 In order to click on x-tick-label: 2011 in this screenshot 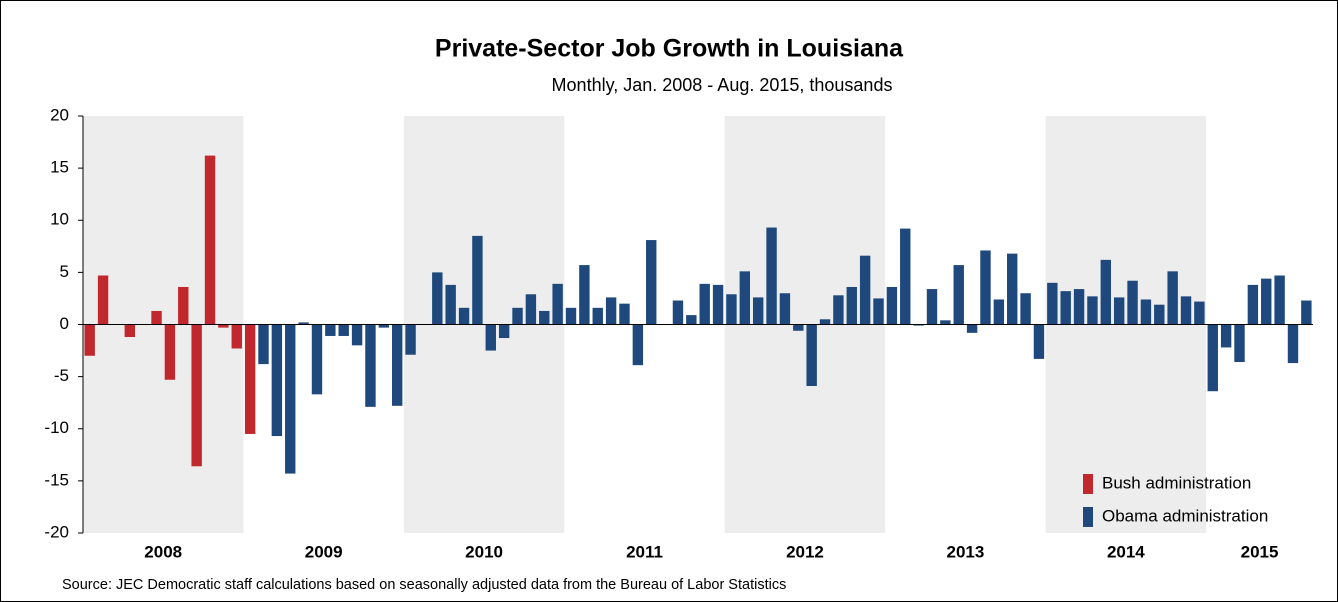, I will do `click(644, 551)`.